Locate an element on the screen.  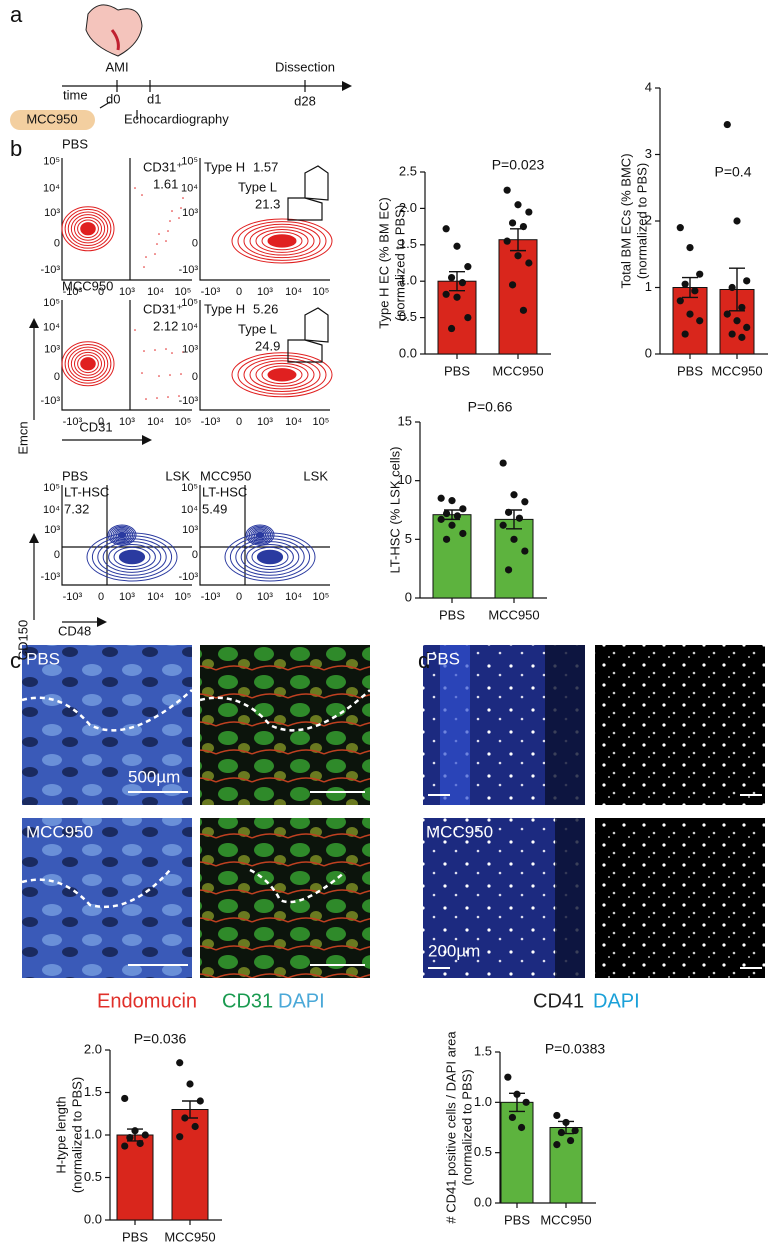
y-axis-label: LT-HSC (% LSK cells) is located at coordinates (394, 510).